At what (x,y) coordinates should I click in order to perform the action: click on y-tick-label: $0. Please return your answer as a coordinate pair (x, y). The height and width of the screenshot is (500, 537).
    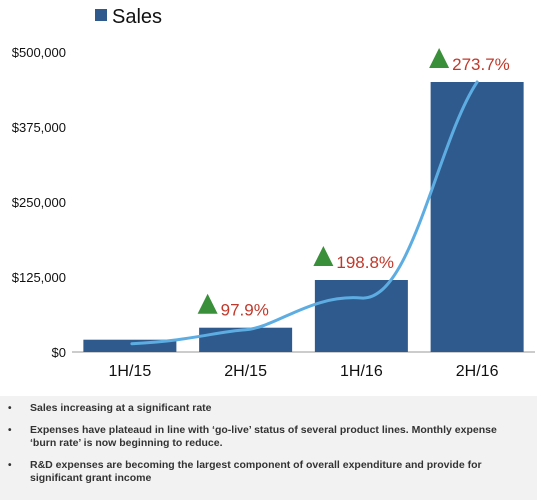
    Looking at the image, I should click on (59, 352).